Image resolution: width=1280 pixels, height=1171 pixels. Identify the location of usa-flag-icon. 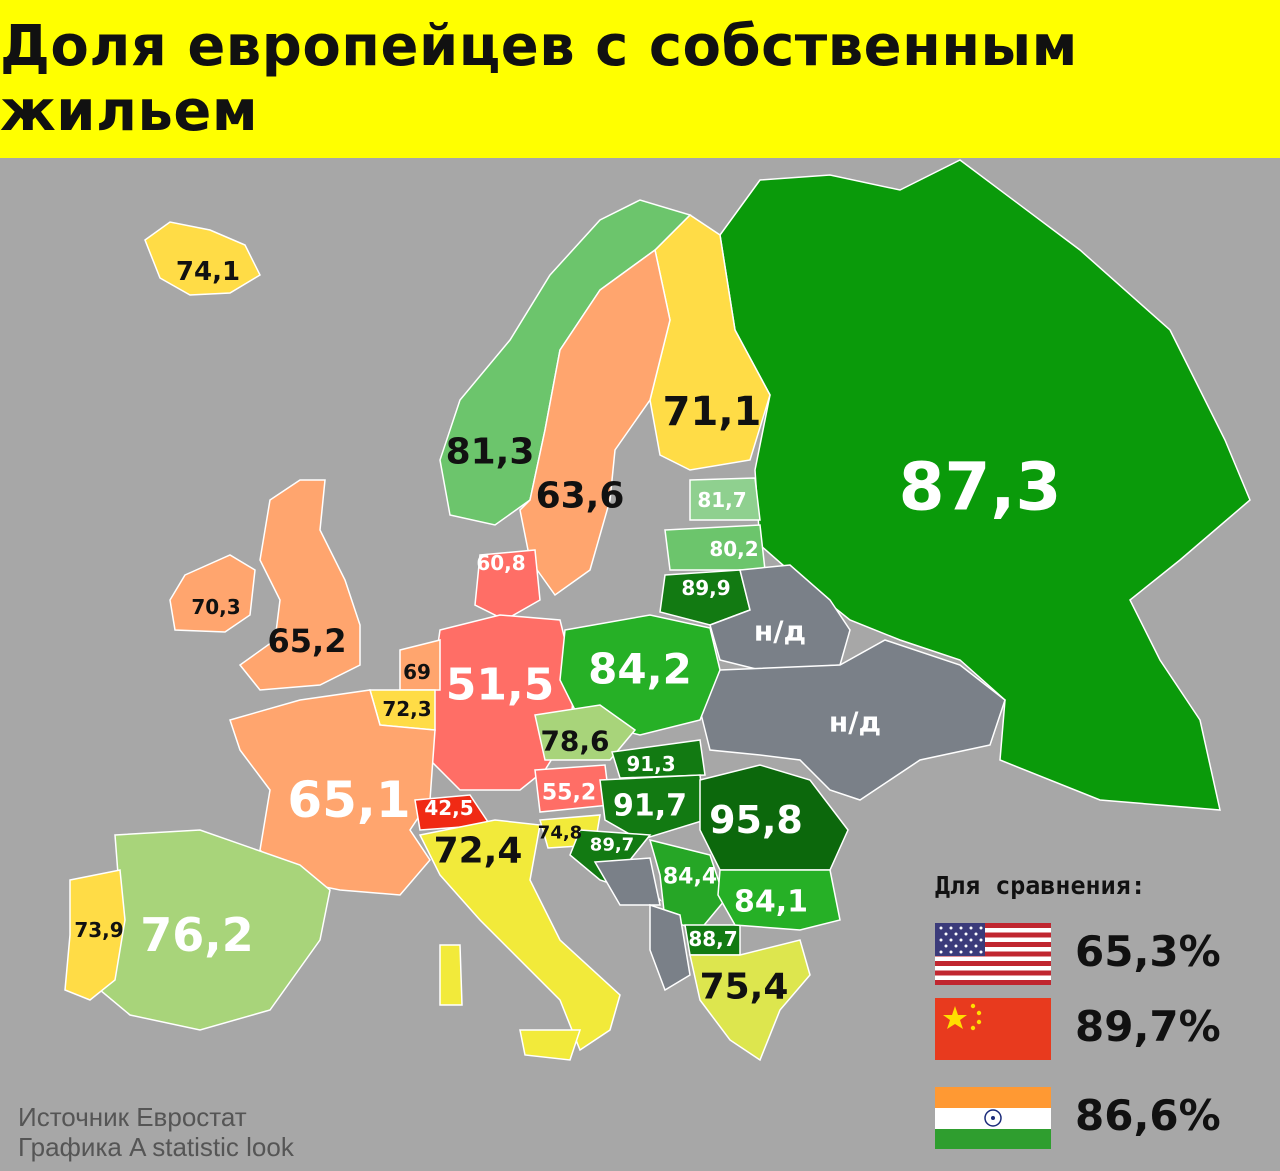
(993, 954).